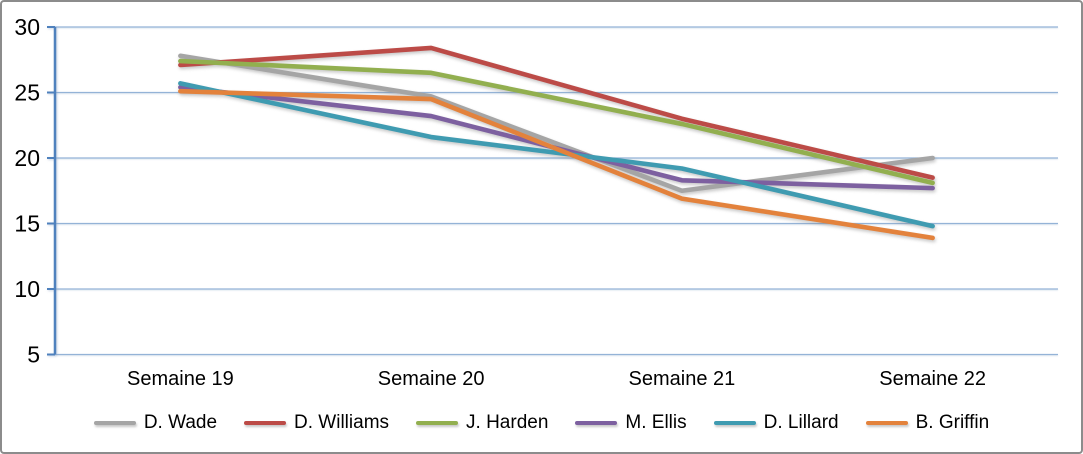 Image resolution: width=1083 pixels, height=454 pixels. I want to click on legend-item-d-williams: D. Williams, so click(316, 423).